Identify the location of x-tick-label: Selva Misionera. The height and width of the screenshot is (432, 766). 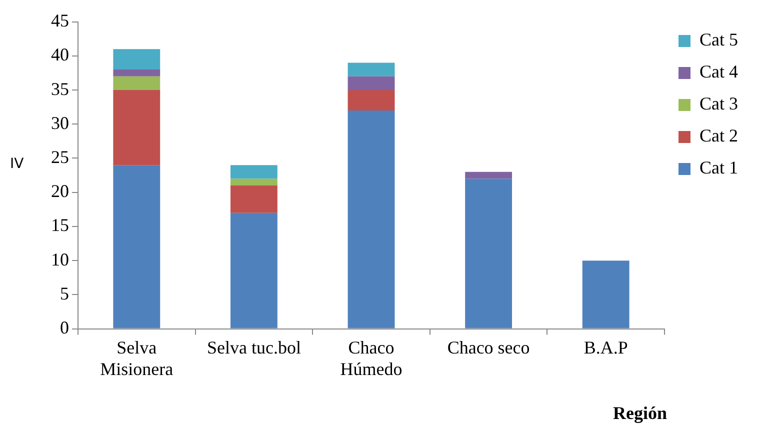
(137, 358).